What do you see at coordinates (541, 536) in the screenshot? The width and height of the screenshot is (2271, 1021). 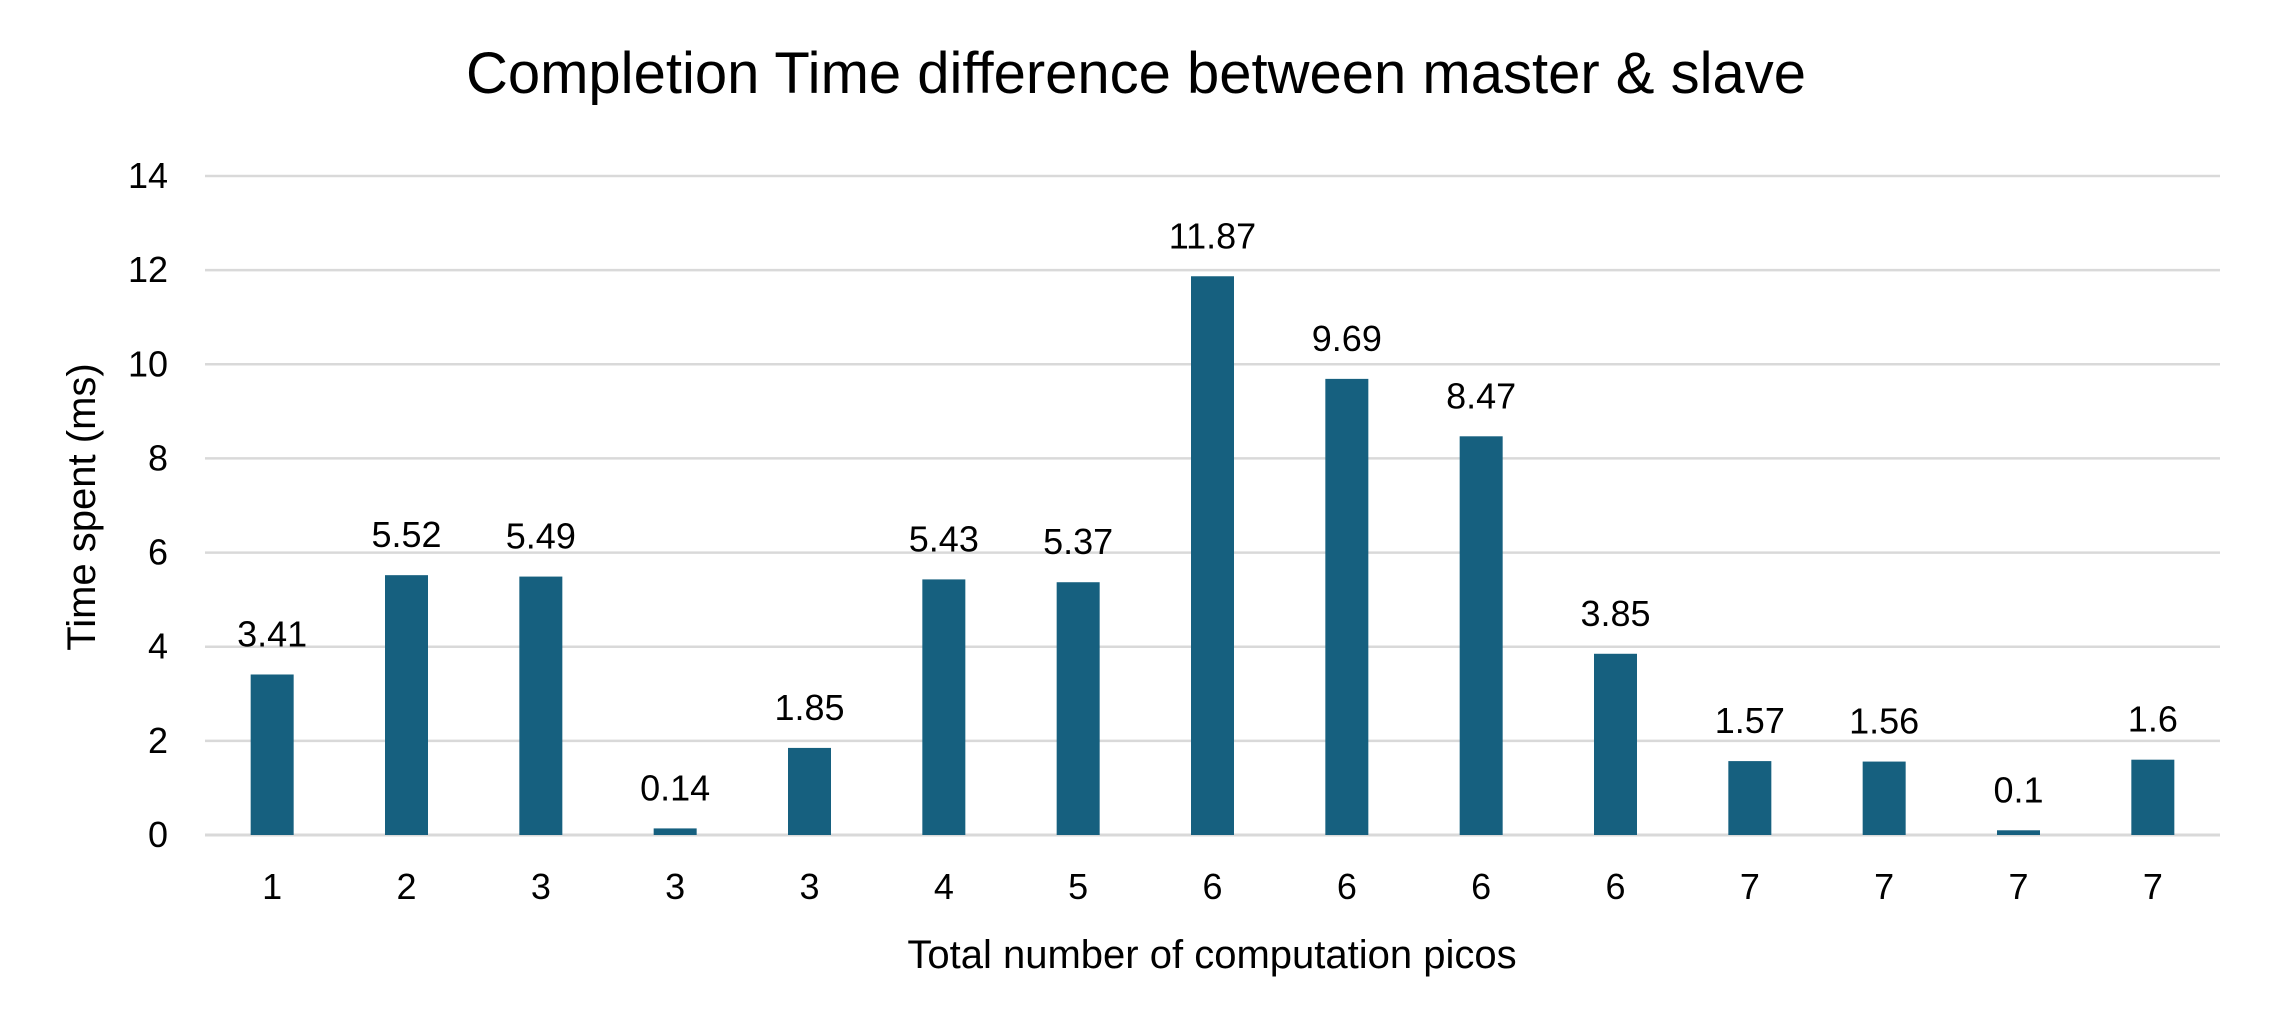 I see `data-label: 5.49` at bounding box center [541, 536].